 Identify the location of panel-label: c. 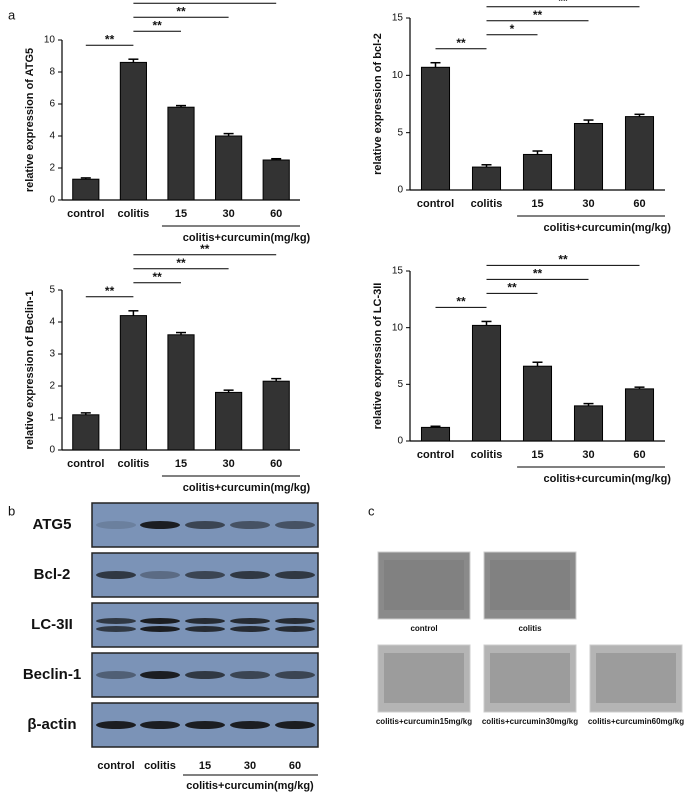
(371, 510).